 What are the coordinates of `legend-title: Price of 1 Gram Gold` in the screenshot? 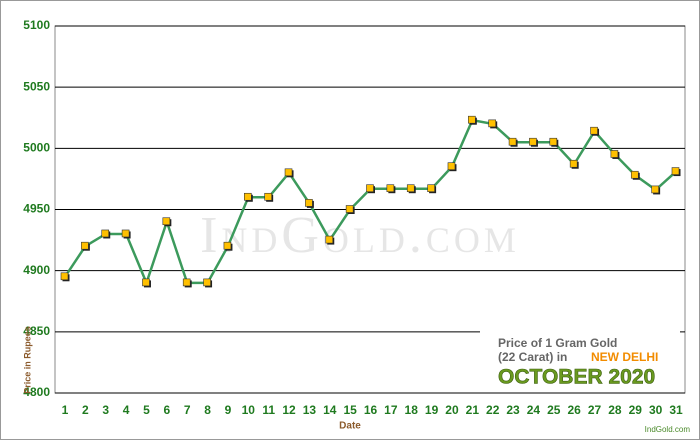 It's located at (557, 343).